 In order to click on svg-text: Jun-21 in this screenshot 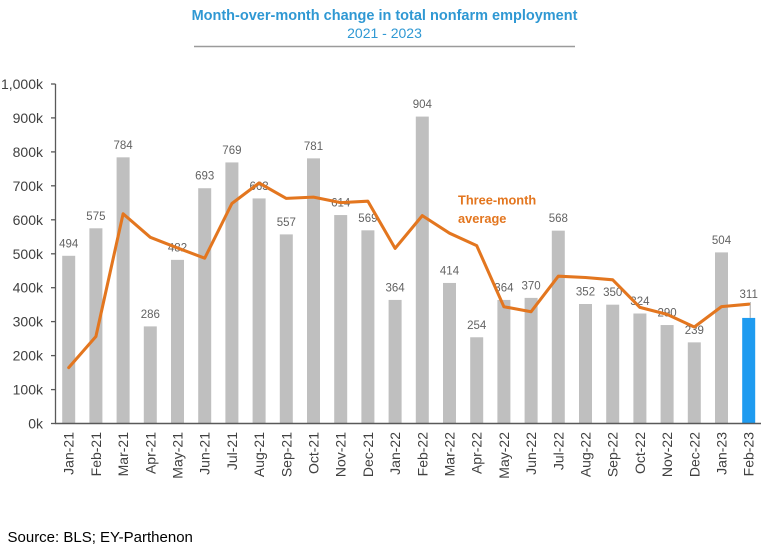, I will do `click(205, 453)`.